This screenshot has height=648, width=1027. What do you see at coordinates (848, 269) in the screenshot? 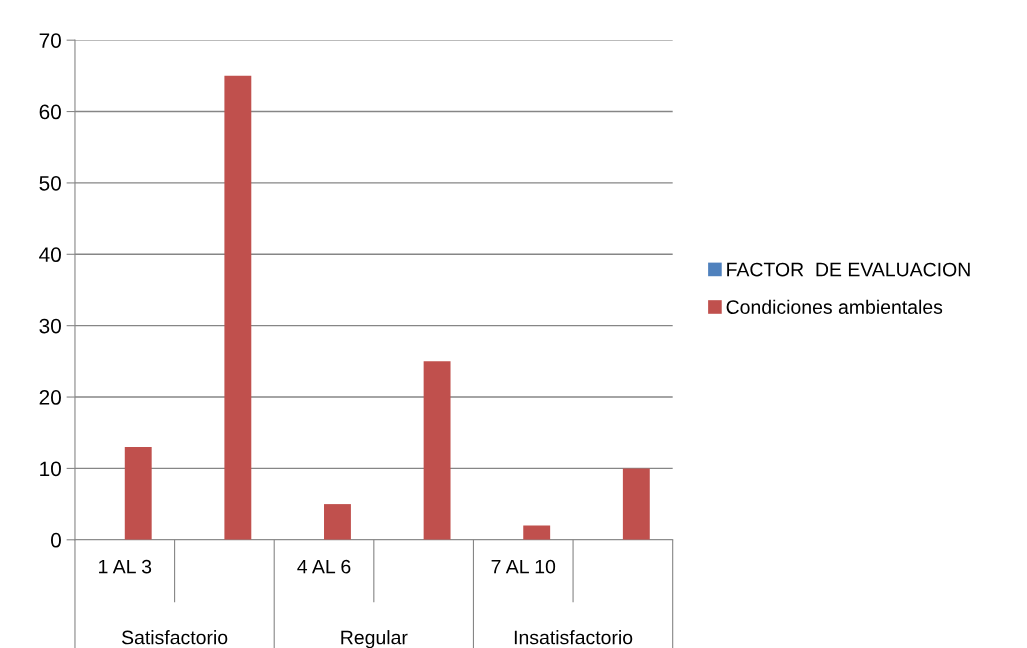
I see `legend-label: FACTOR DE EVALUACION` at bounding box center [848, 269].